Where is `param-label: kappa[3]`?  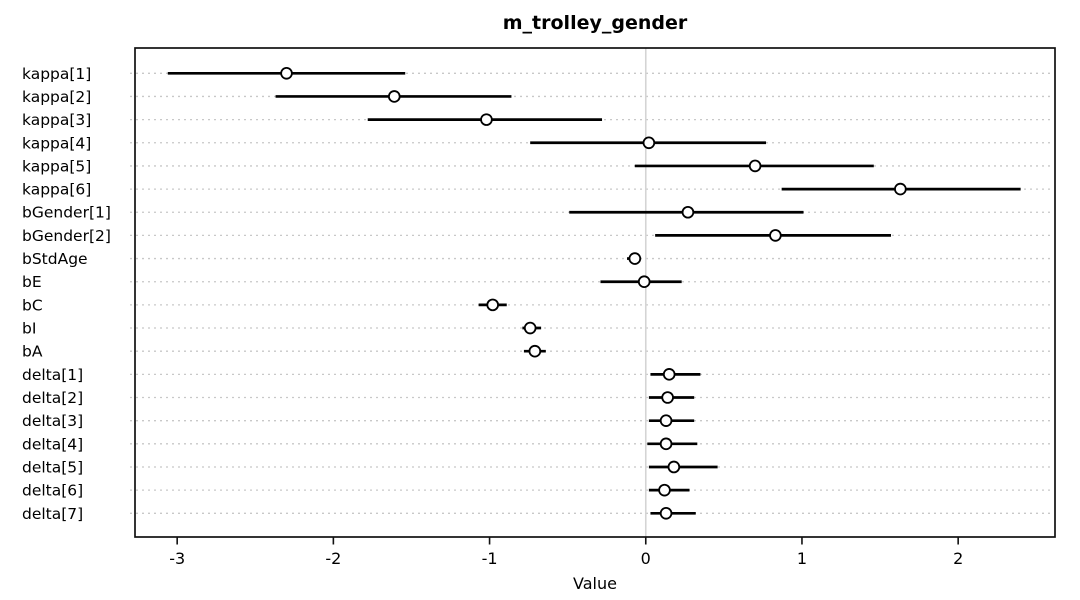 param-label: kappa[3] is located at coordinates (56, 120).